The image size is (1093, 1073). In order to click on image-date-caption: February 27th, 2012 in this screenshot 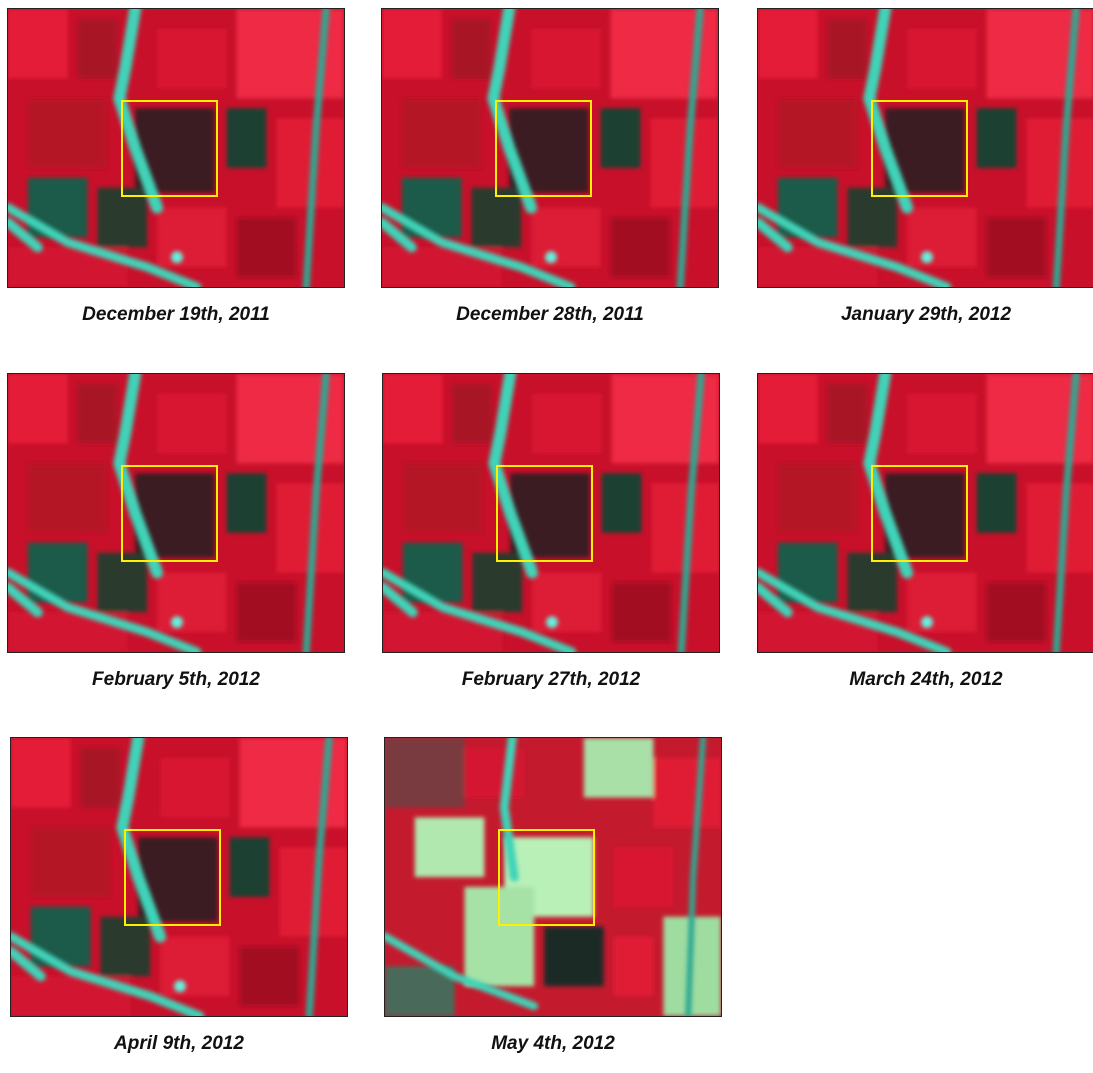, I will do `click(551, 679)`.